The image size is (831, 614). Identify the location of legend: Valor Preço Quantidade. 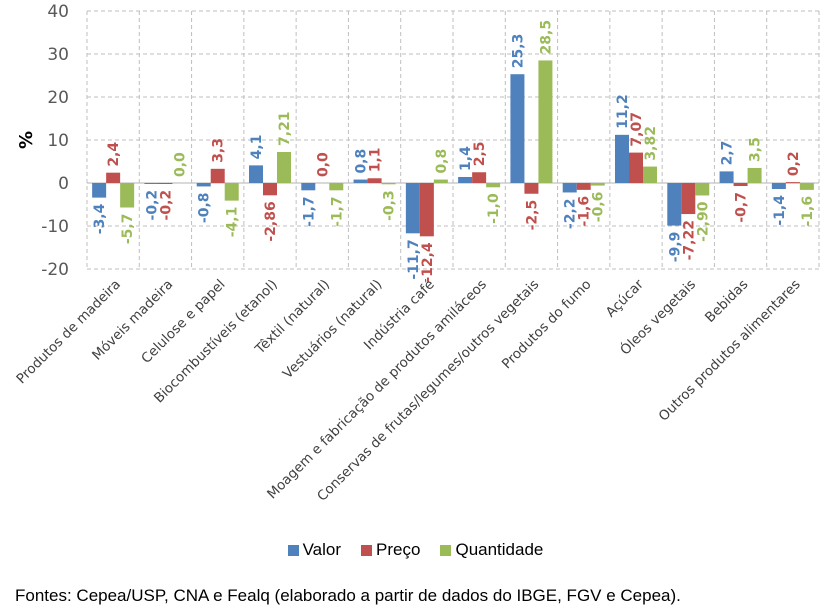
(415, 550).